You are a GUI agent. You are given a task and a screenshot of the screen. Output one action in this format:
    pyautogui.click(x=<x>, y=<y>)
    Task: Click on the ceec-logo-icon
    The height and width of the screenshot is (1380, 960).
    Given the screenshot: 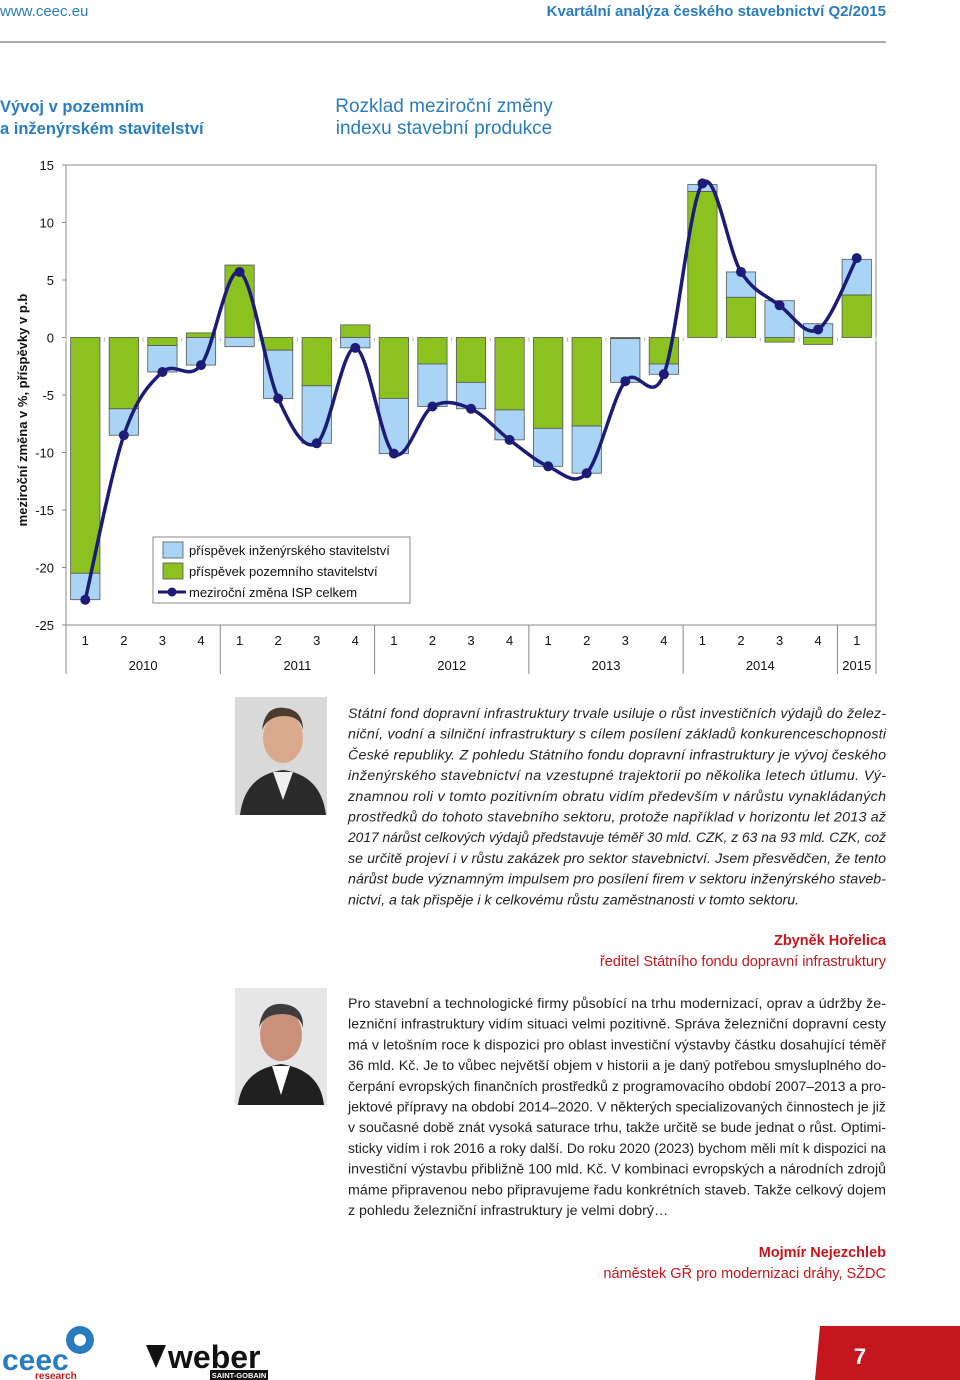 What is the action you would take?
    pyautogui.click(x=80, y=1340)
    